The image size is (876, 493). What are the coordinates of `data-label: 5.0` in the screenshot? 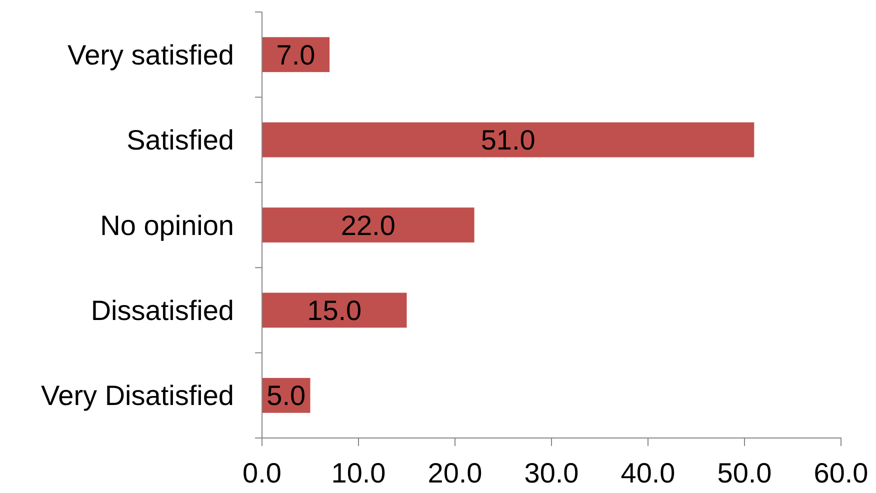 It's located at (286, 396).